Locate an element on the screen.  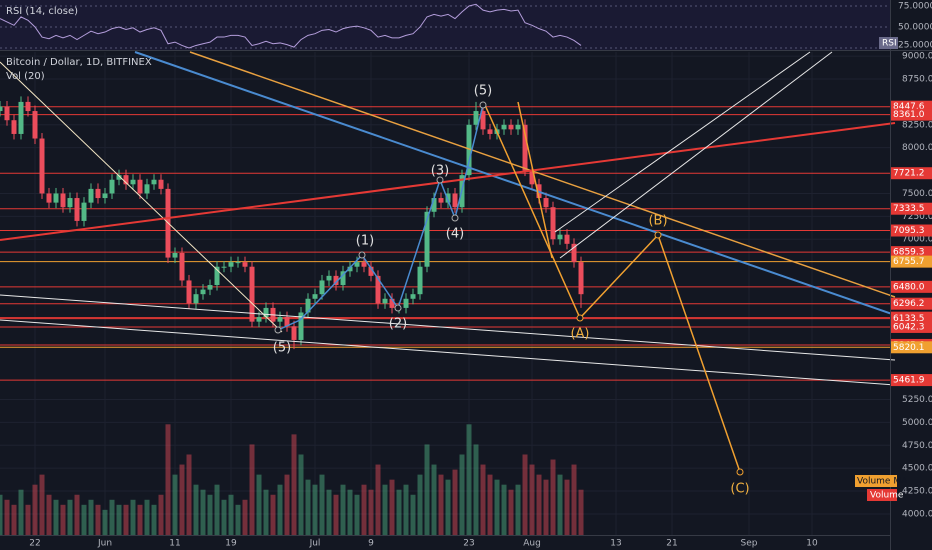
level-label: 5820.1 is located at coordinates (909, 348).